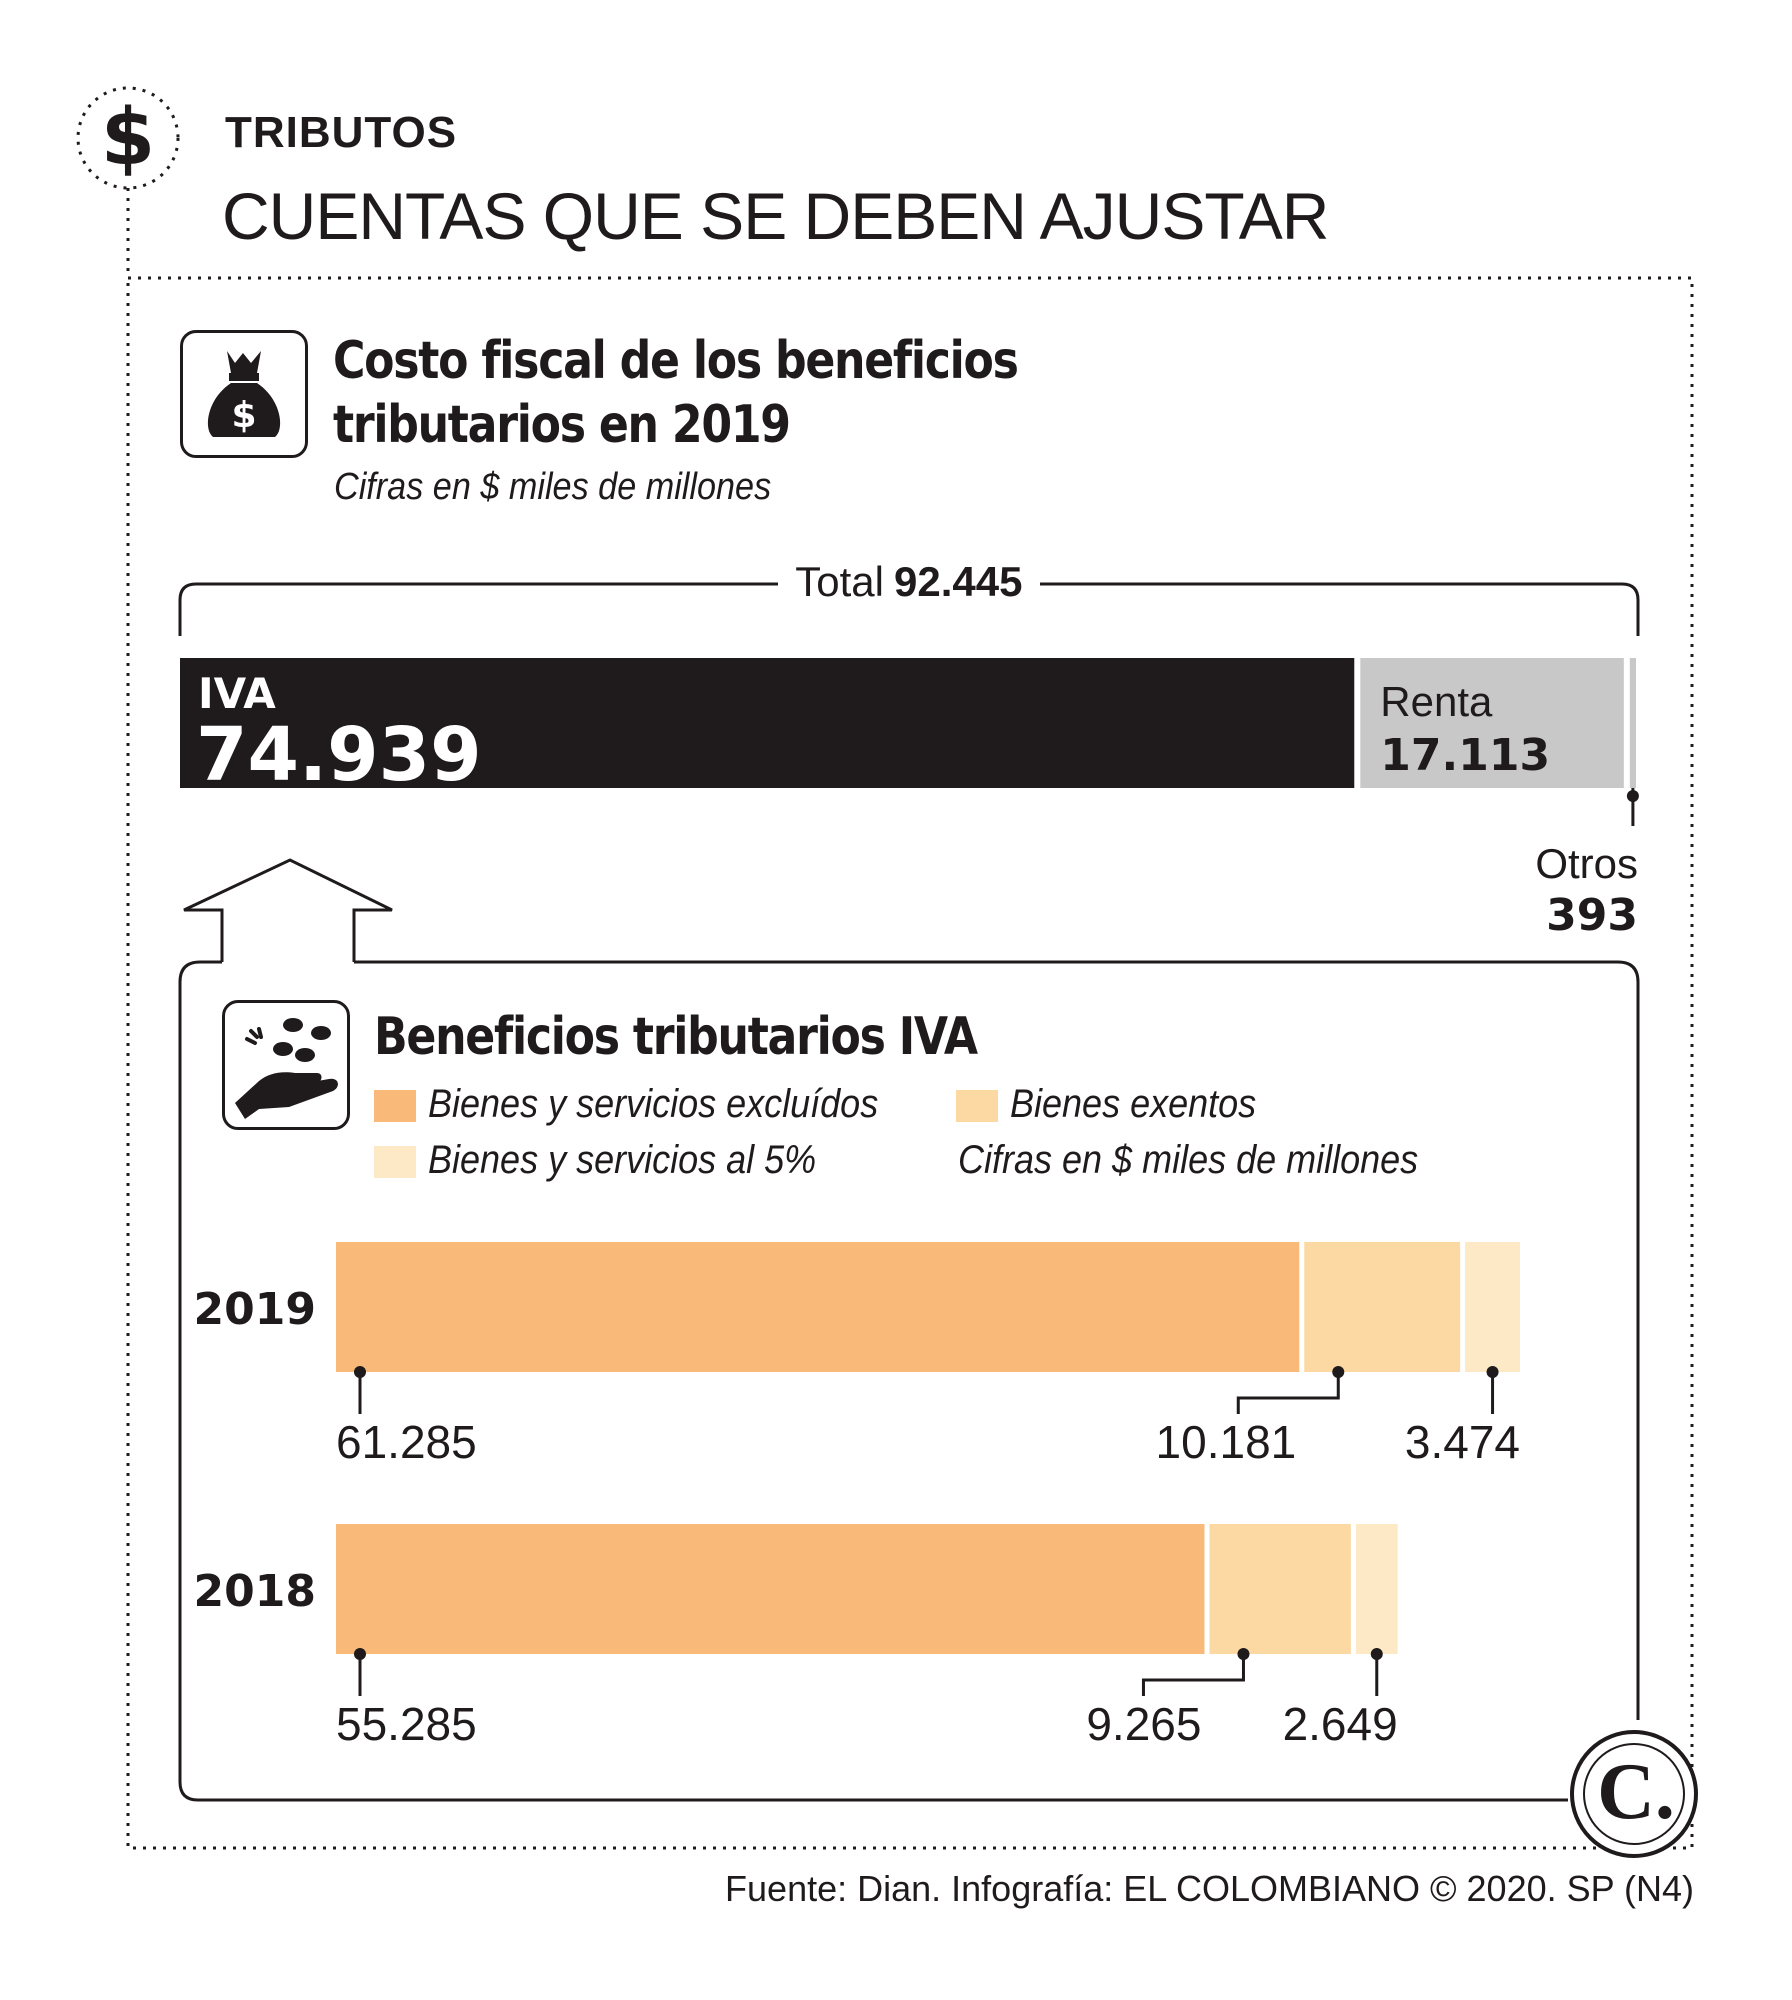 Image resolution: width=1792 pixels, height=2000 pixels. What do you see at coordinates (395, 1162) in the screenshot?
I see `legend-swatch-al5` at bounding box center [395, 1162].